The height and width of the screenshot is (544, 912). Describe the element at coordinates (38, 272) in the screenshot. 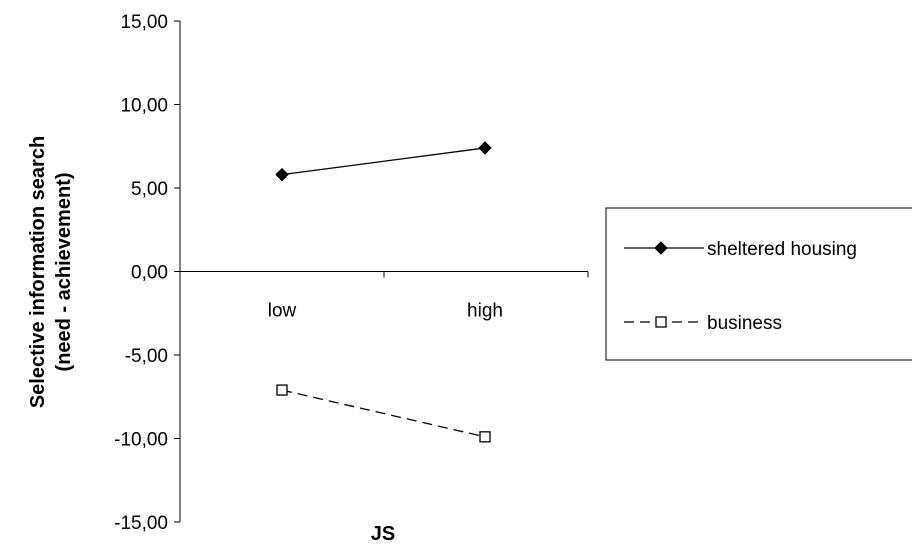

I see `y-axis-title-line-1: Selective information search` at that location.